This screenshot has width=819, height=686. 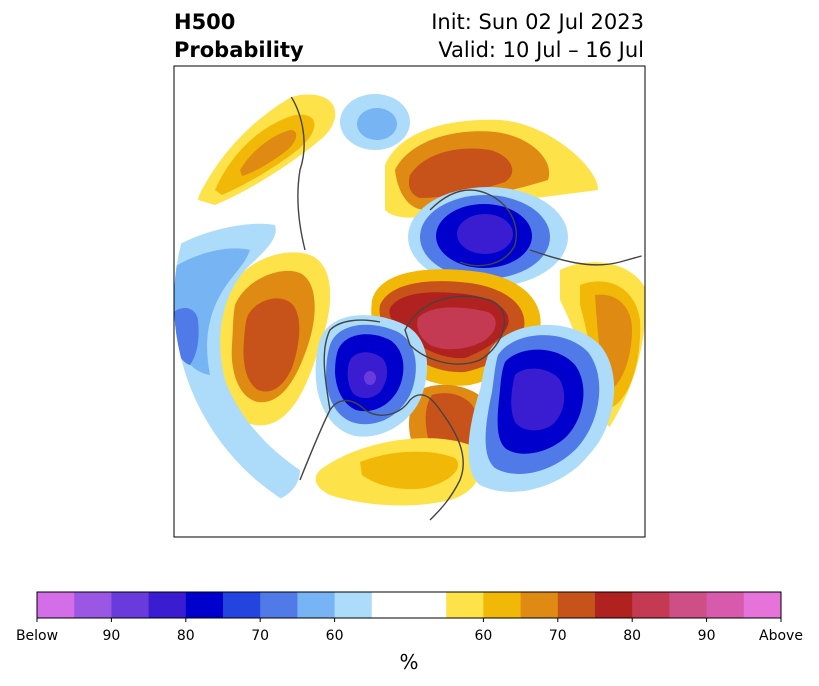 What do you see at coordinates (239, 36) in the screenshot?
I see `map-title: H500 Probability` at bounding box center [239, 36].